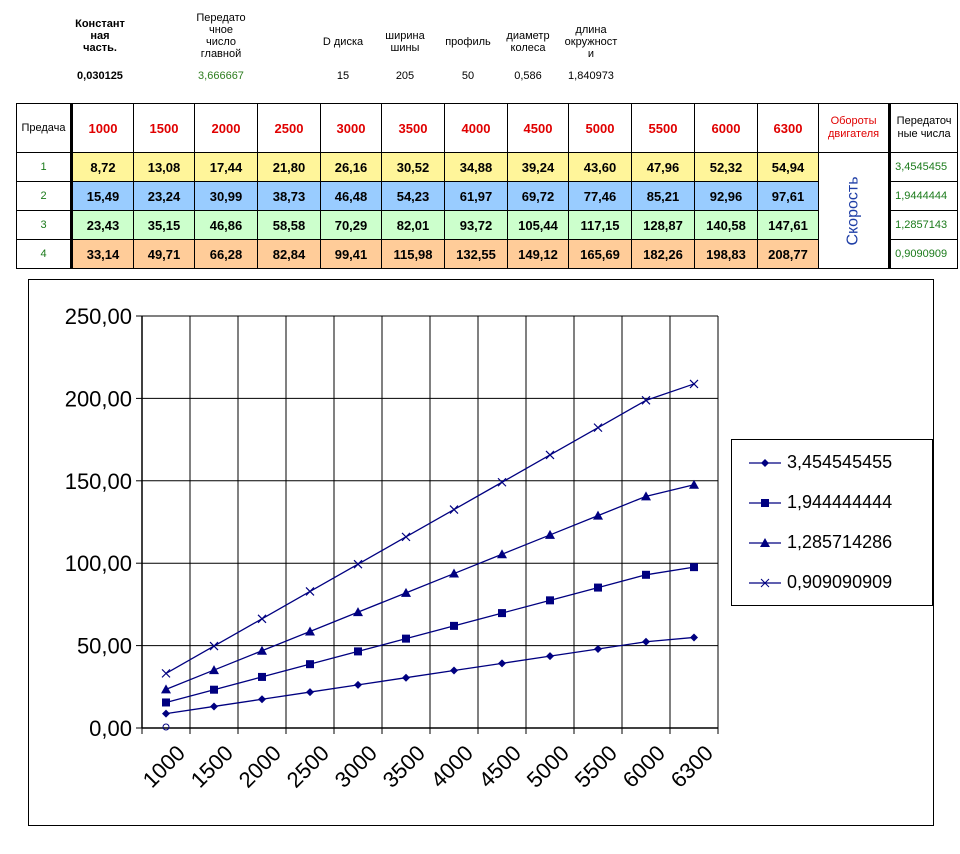  I want to click on speed-cell: 70,29, so click(351, 225).